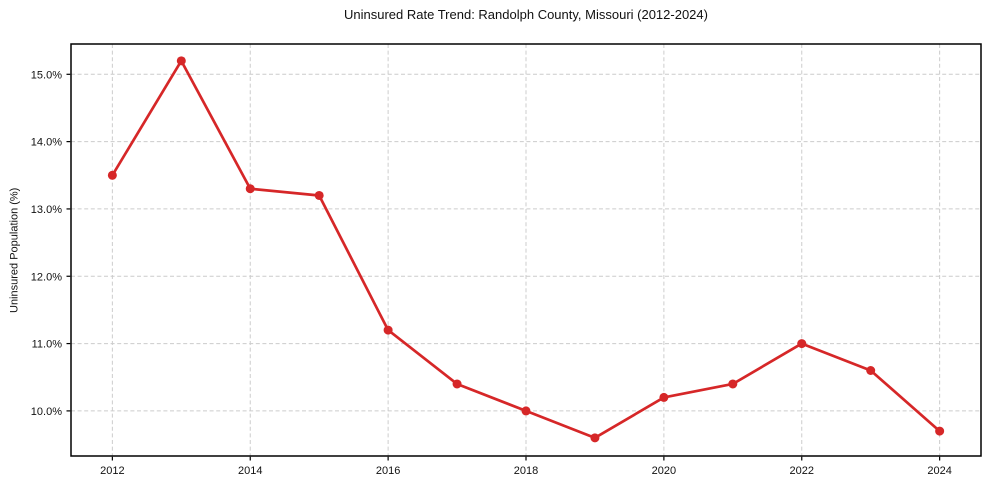 The image size is (989, 495). Describe the element at coordinates (46, 277) in the screenshot. I see `y-tick-label: 12.0%` at that location.